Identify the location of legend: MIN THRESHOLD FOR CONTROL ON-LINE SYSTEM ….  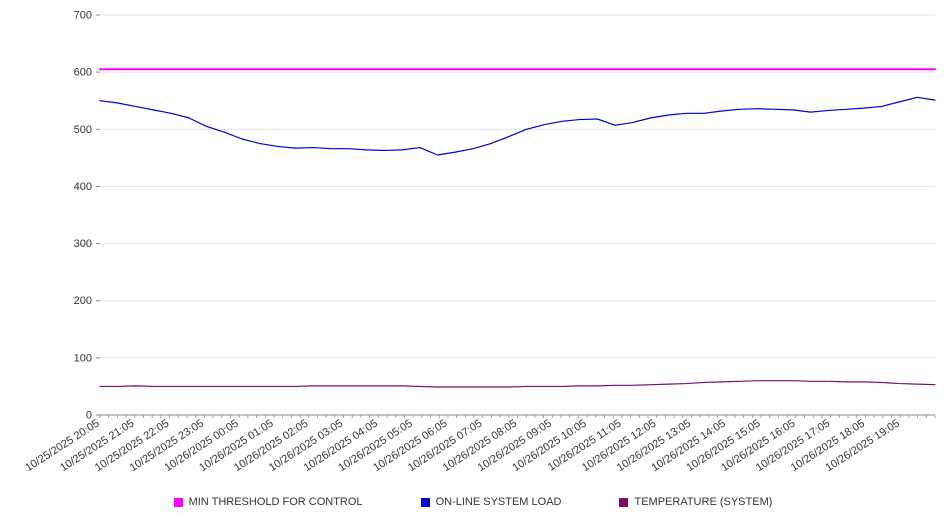
(473, 502).